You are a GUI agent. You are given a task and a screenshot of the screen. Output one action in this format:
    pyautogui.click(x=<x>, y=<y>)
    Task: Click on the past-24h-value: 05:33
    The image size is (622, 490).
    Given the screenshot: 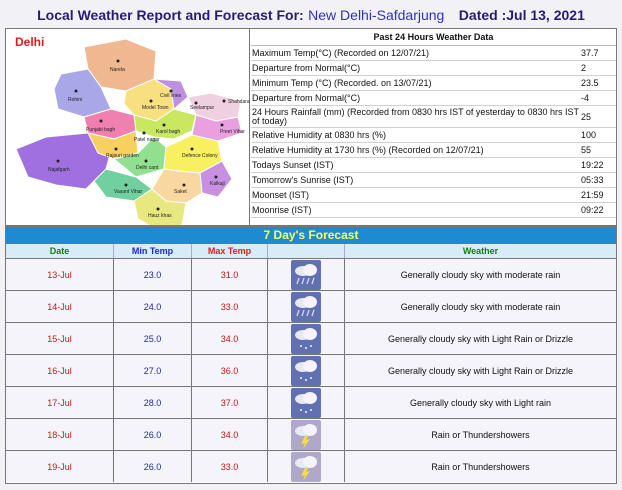 What is the action you would take?
    pyautogui.click(x=592, y=180)
    